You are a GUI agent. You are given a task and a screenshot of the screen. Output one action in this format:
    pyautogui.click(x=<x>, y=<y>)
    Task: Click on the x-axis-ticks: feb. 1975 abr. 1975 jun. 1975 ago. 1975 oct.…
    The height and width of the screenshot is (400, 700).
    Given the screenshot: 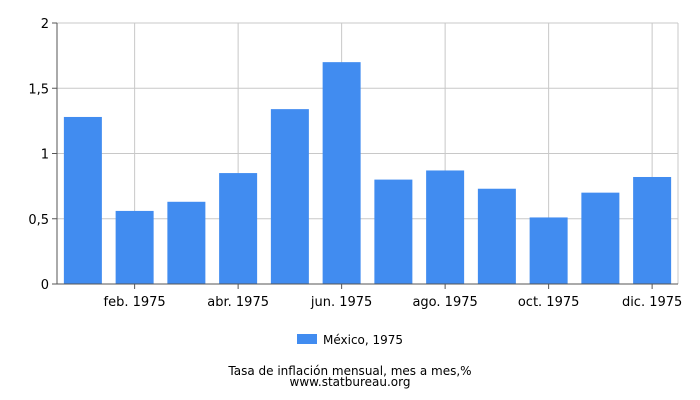 What is the action you would take?
    pyautogui.click(x=393, y=297)
    